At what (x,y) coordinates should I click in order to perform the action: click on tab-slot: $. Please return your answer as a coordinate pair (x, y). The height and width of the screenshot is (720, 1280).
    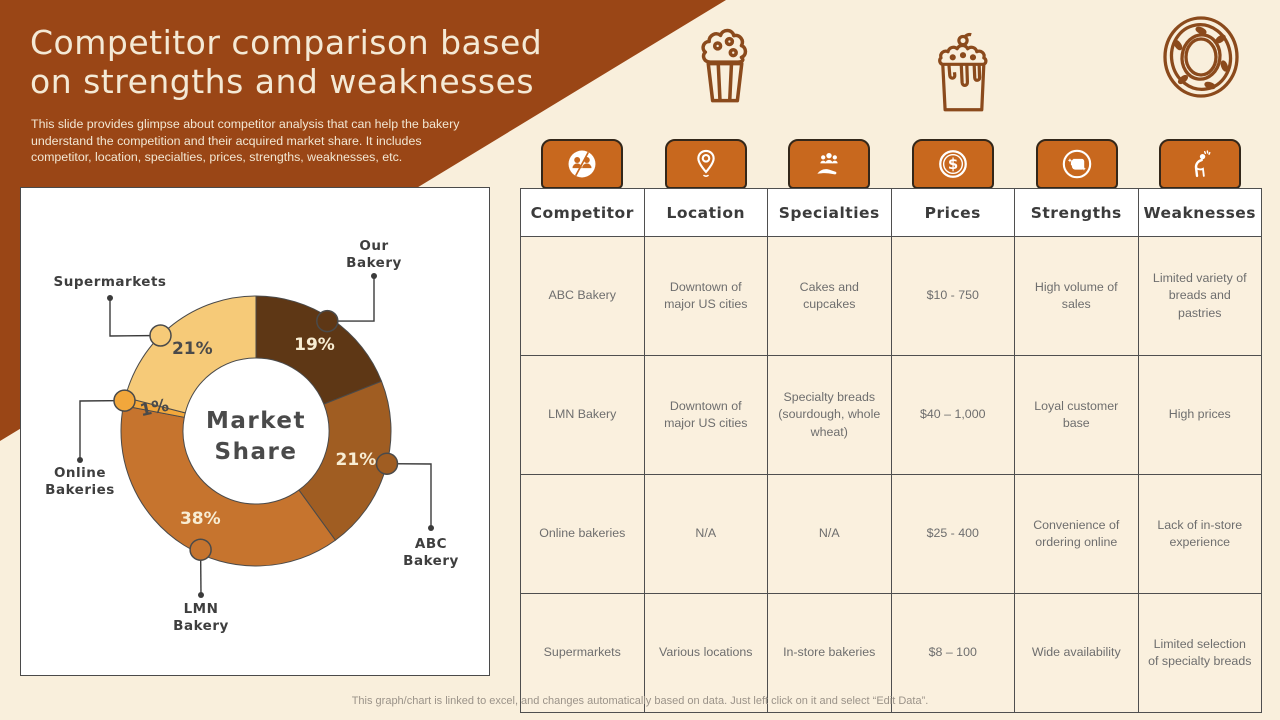
    Looking at the image, I should click on (953, 164).